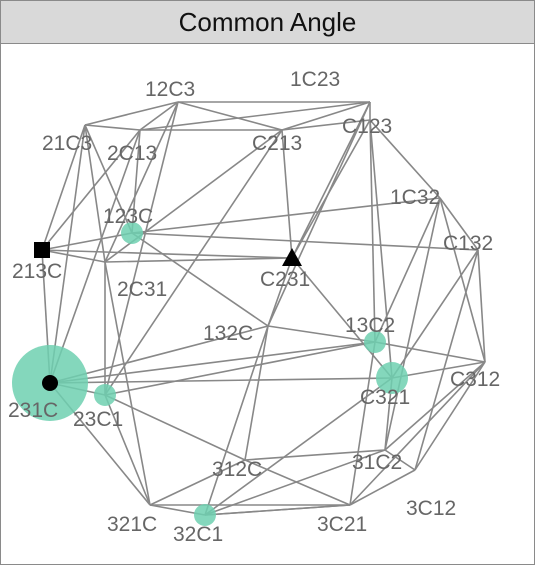  I want to click on edge-C123-13C2, so click(372, 231).